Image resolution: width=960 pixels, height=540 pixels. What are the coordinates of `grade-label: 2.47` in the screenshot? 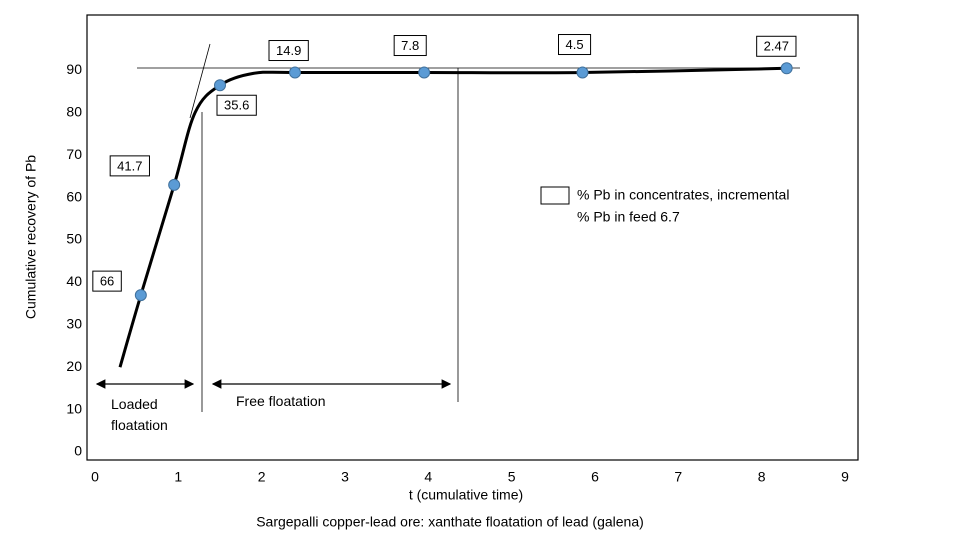 It's located at (776, 46).